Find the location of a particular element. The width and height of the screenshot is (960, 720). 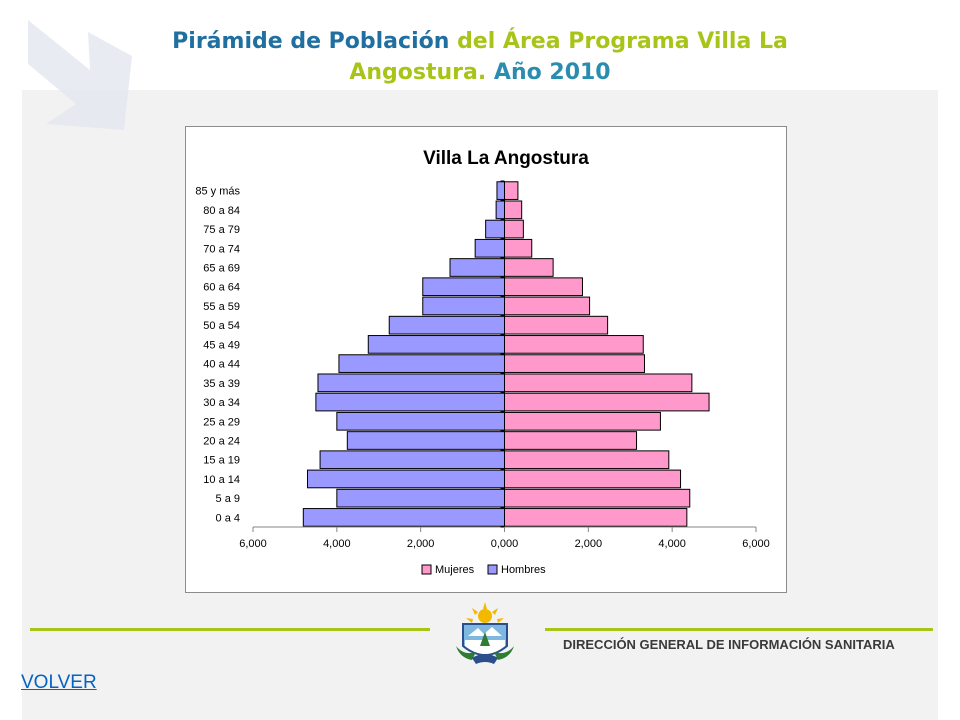

category-label-13: 65 a 69 is located at coordinates (221, 269).